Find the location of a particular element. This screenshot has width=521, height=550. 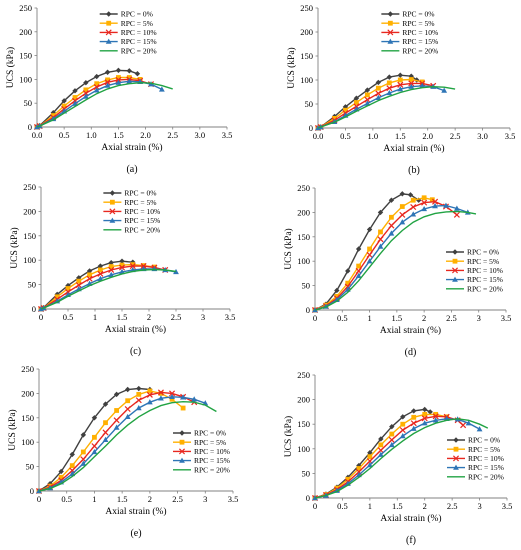

x-tick-label: 0.0 is located at coordinates (318, 136).